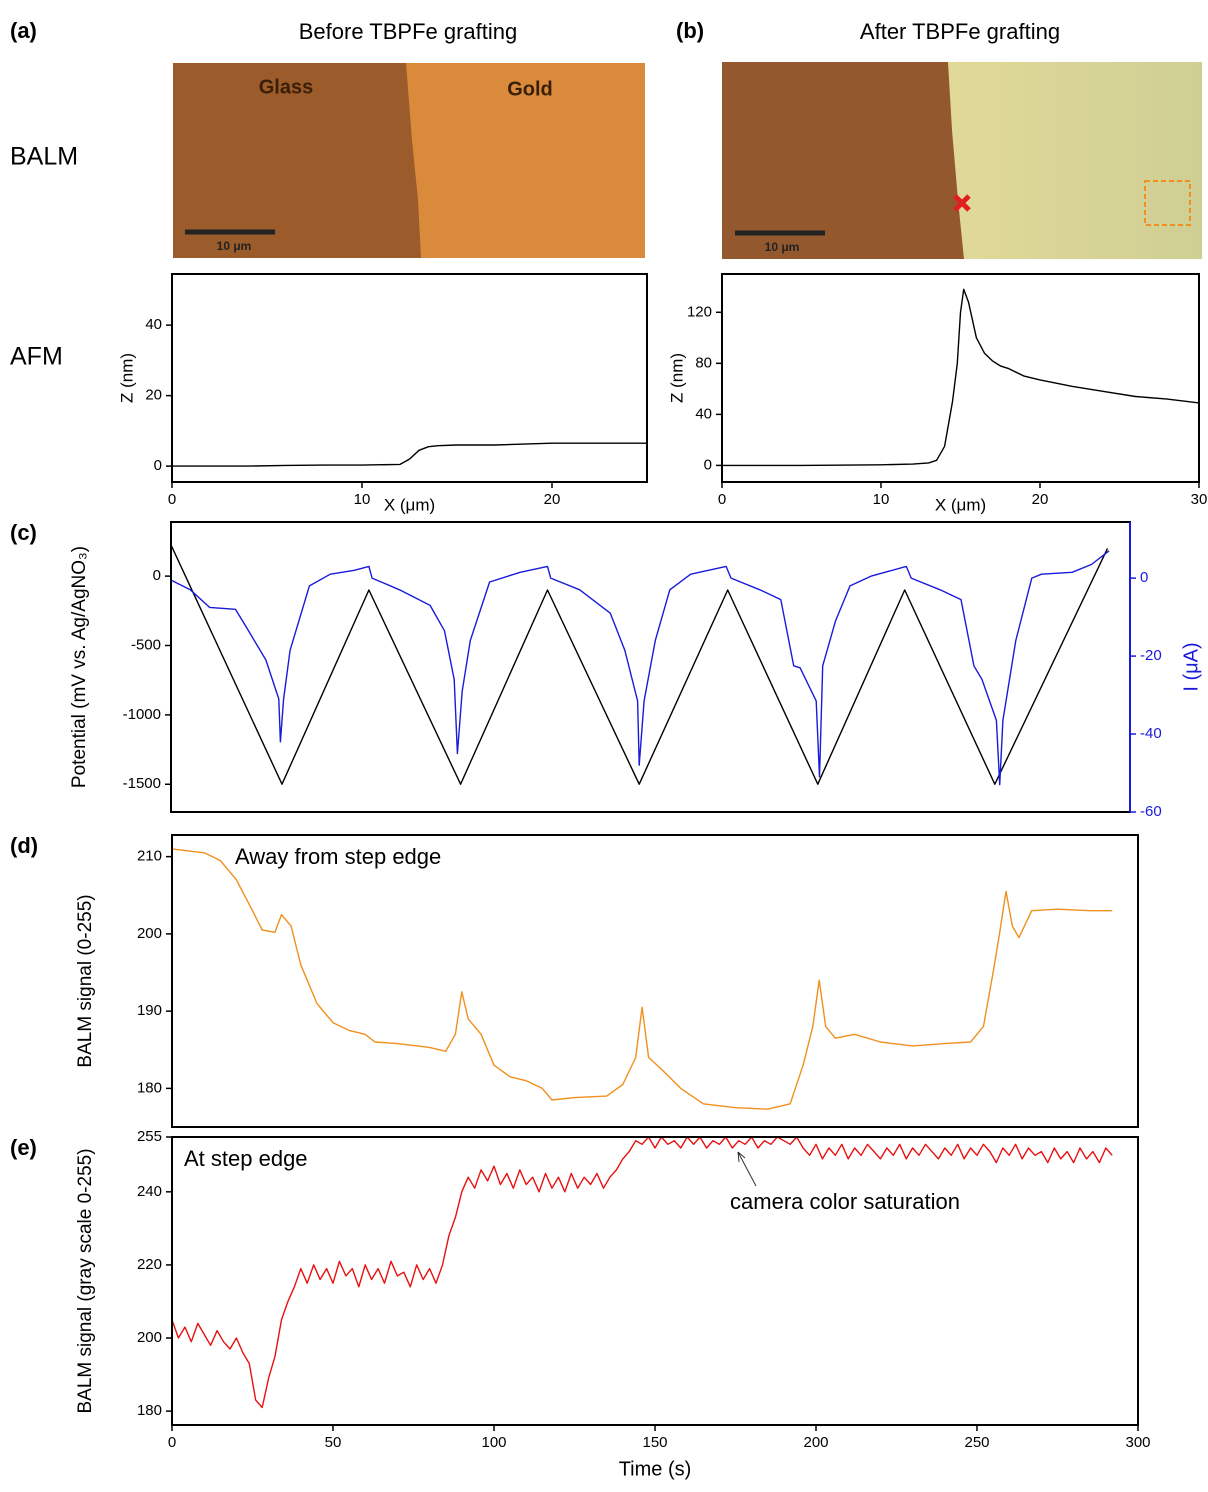  What do you see at coordinates (1199, 499) in the screenshot?
I see `x-tick-label: 30` at bounding box center [1199, 499].